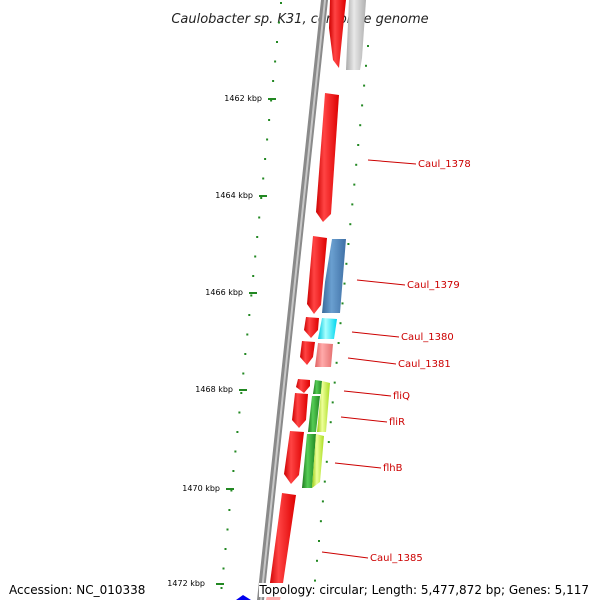 This screenshot has height=600, width=600. I want to click on kbp-label-1466: 1466 kbp, so click(224, 292).